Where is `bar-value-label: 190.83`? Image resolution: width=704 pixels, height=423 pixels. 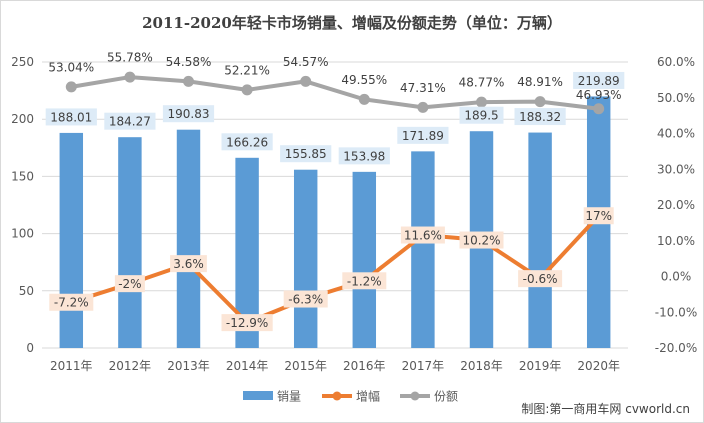 bar-value-label: 190.83 is located at coordinates (189, 114).